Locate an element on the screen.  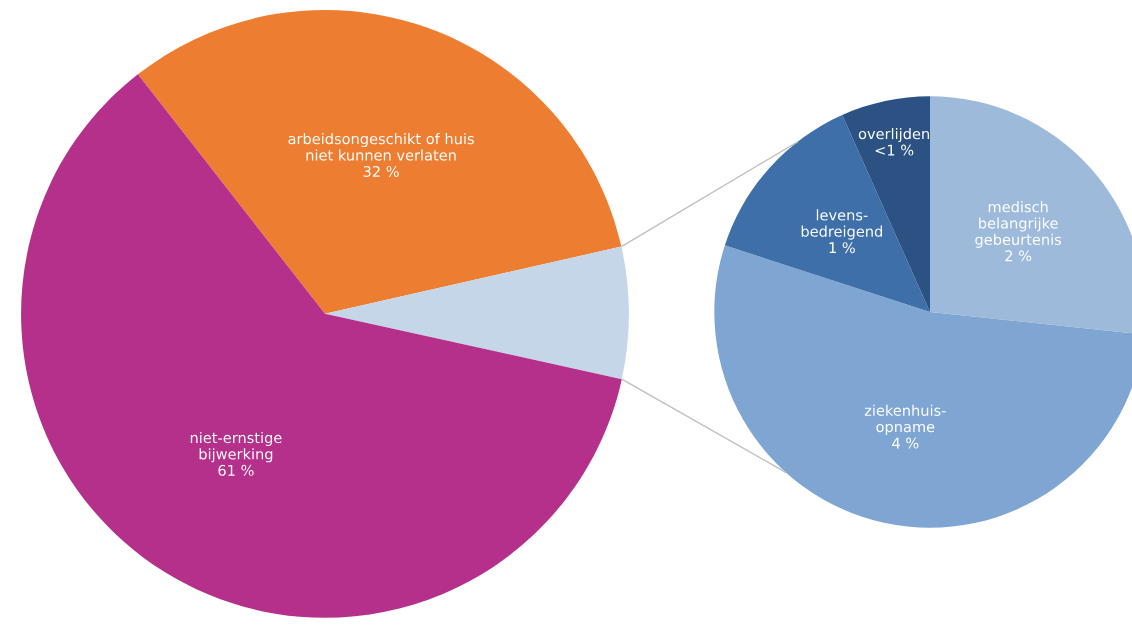
slice-label: niet-ernstige bijwerking is located at coordinates (236, 447).